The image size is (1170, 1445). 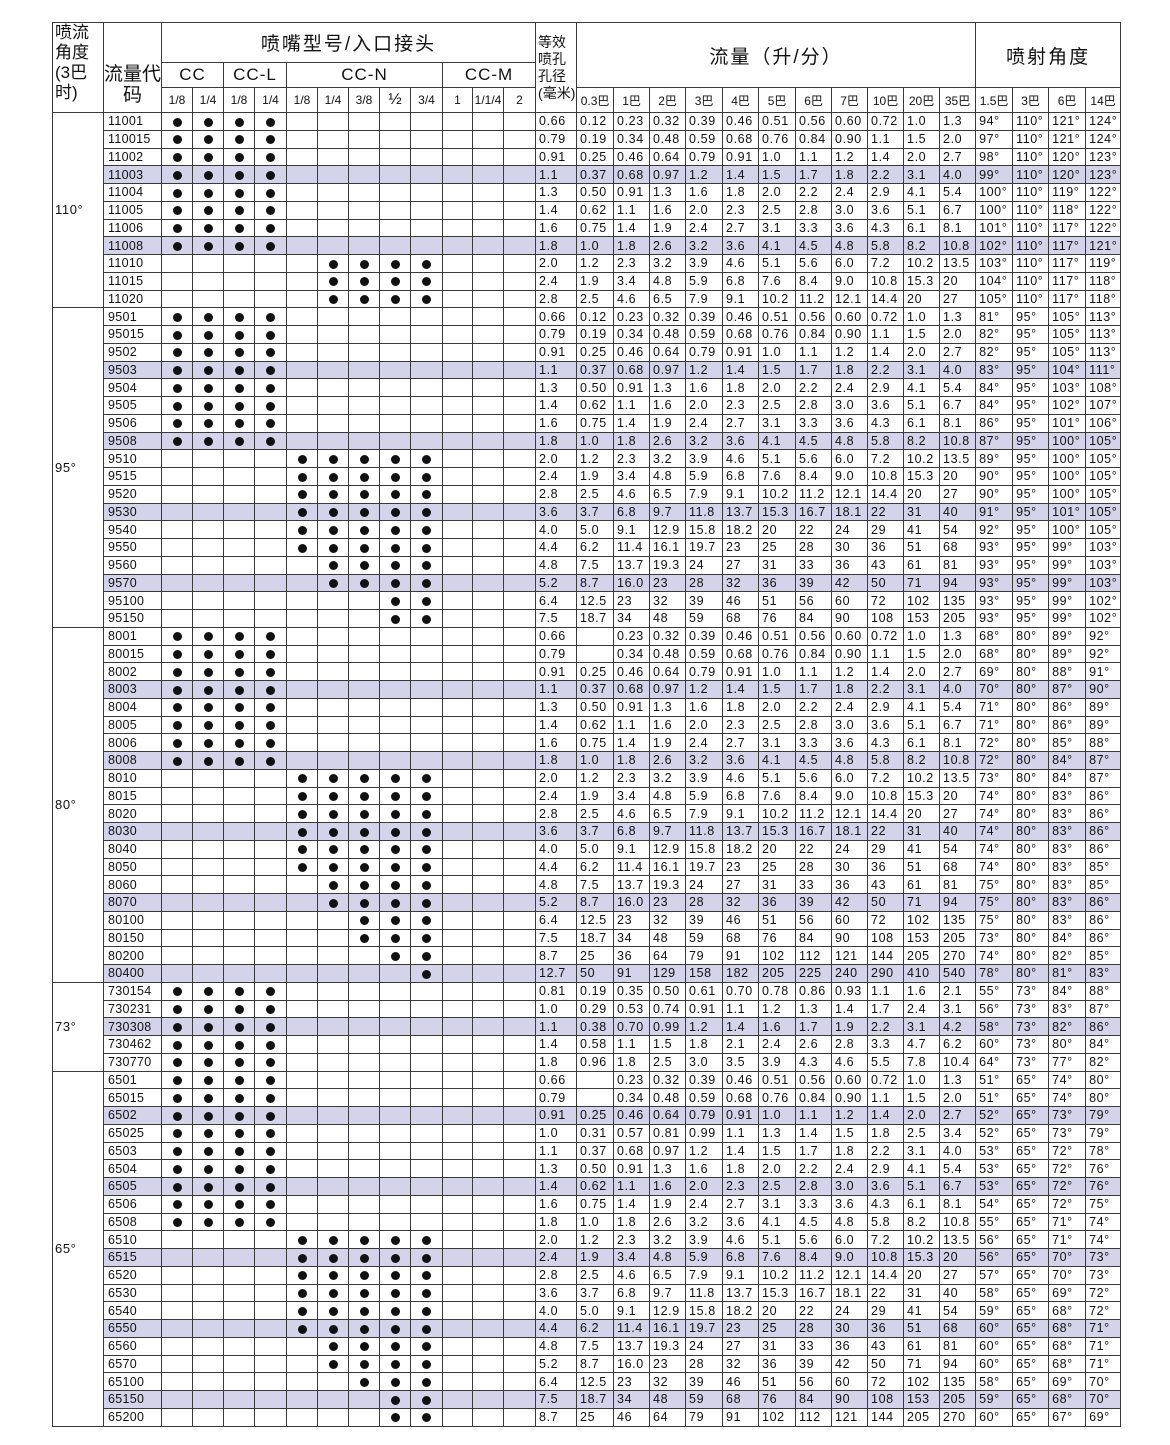 I want to click on flow-value: 3.1, so click(x=922, y=1151).